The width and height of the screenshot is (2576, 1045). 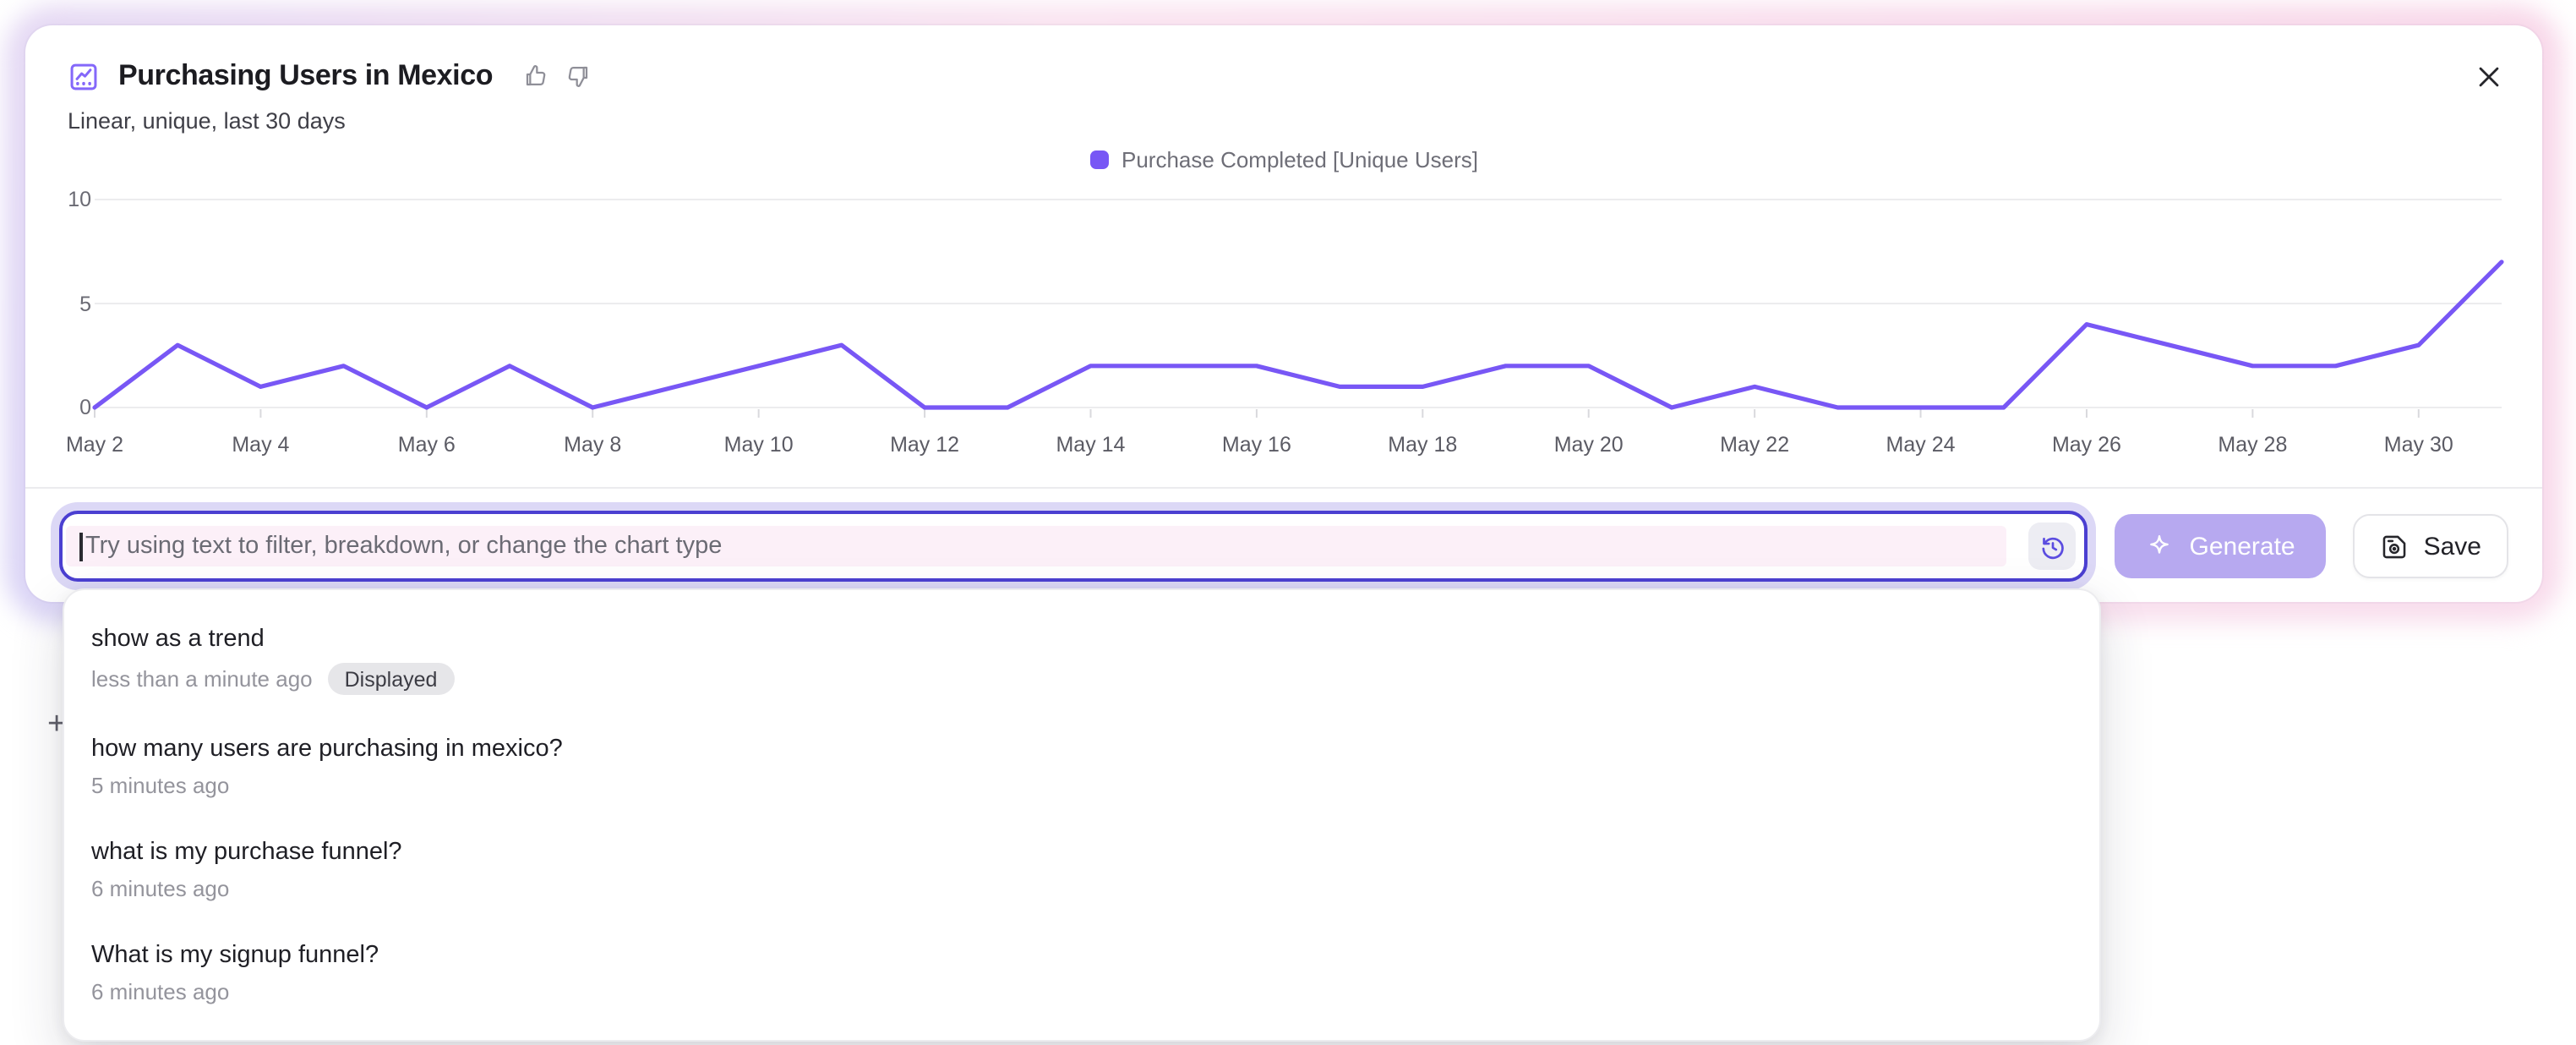 I want to click on generate-button: Generate, so click(x=2220, y=546).